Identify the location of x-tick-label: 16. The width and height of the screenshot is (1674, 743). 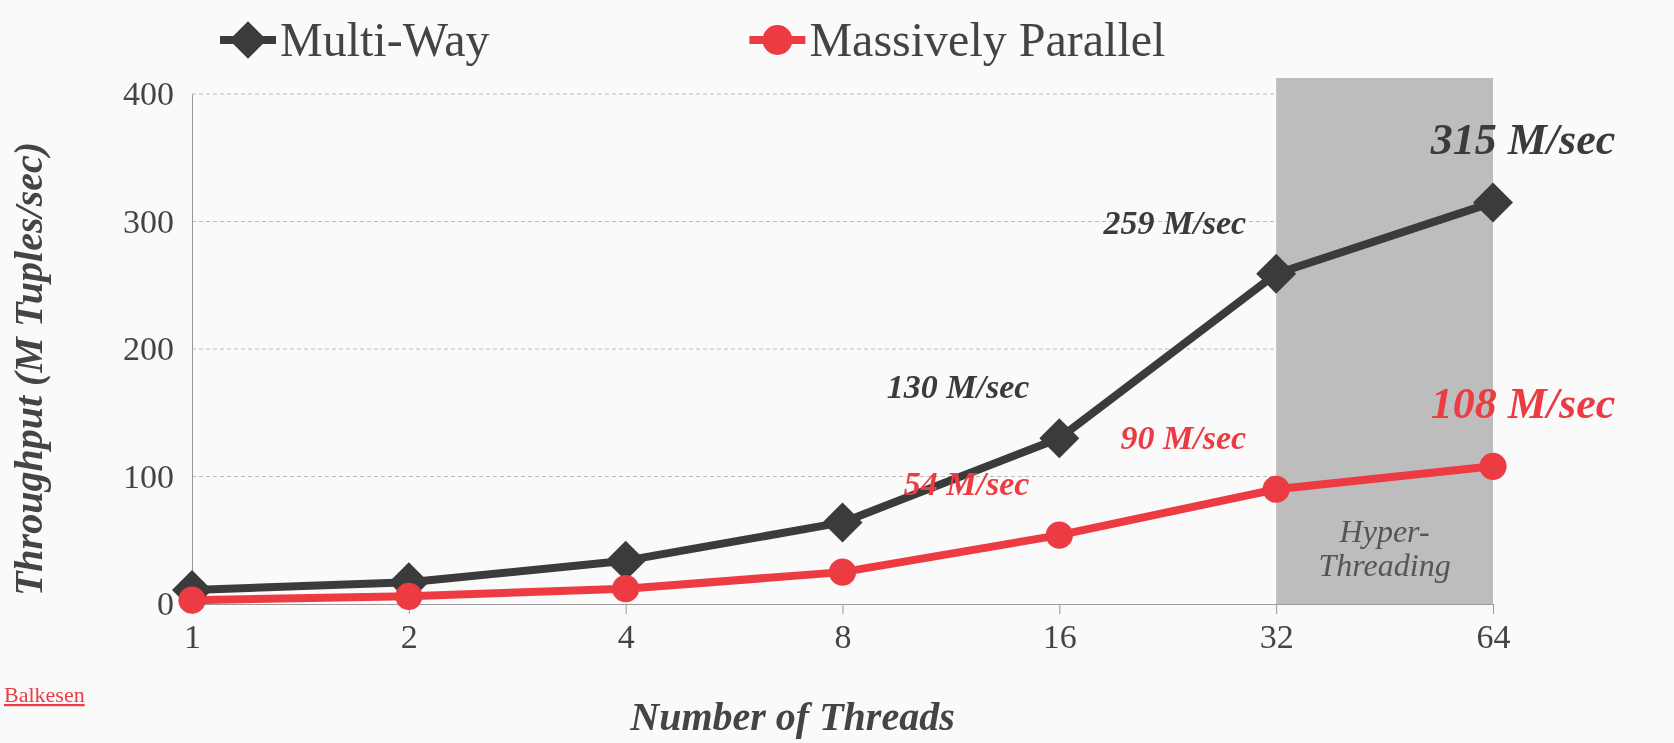
(1059, 637).